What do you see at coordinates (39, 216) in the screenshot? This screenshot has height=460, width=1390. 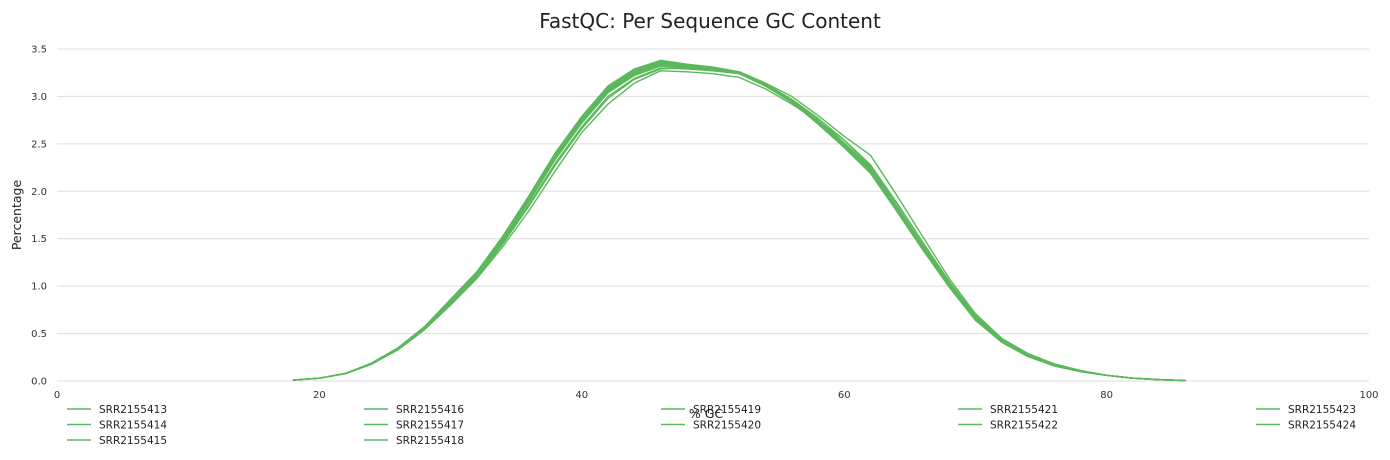 I see `y-axis-ticks: 0.0 0.5 1.0 1.5 2.0 2.5 3.0 3.5` at bounding box center [39, 216].